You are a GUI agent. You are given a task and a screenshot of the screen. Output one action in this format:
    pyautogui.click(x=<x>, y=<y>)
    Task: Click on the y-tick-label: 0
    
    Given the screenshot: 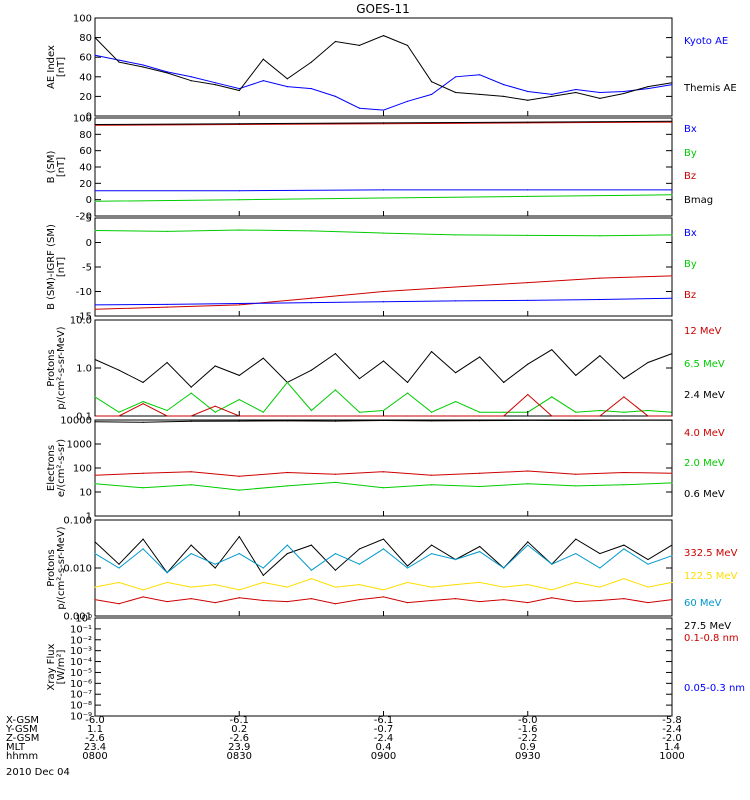 What is the action you would take?
    pyautogui.click(x=89, y=243)
    